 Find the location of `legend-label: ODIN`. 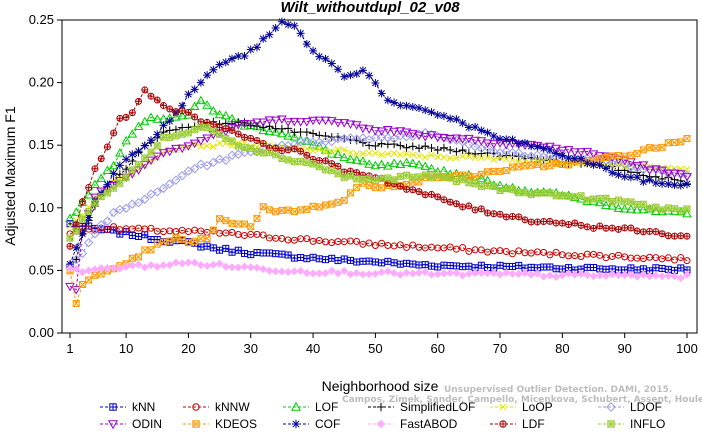

legend-label: ODIN is located at coordinates (147, 424).